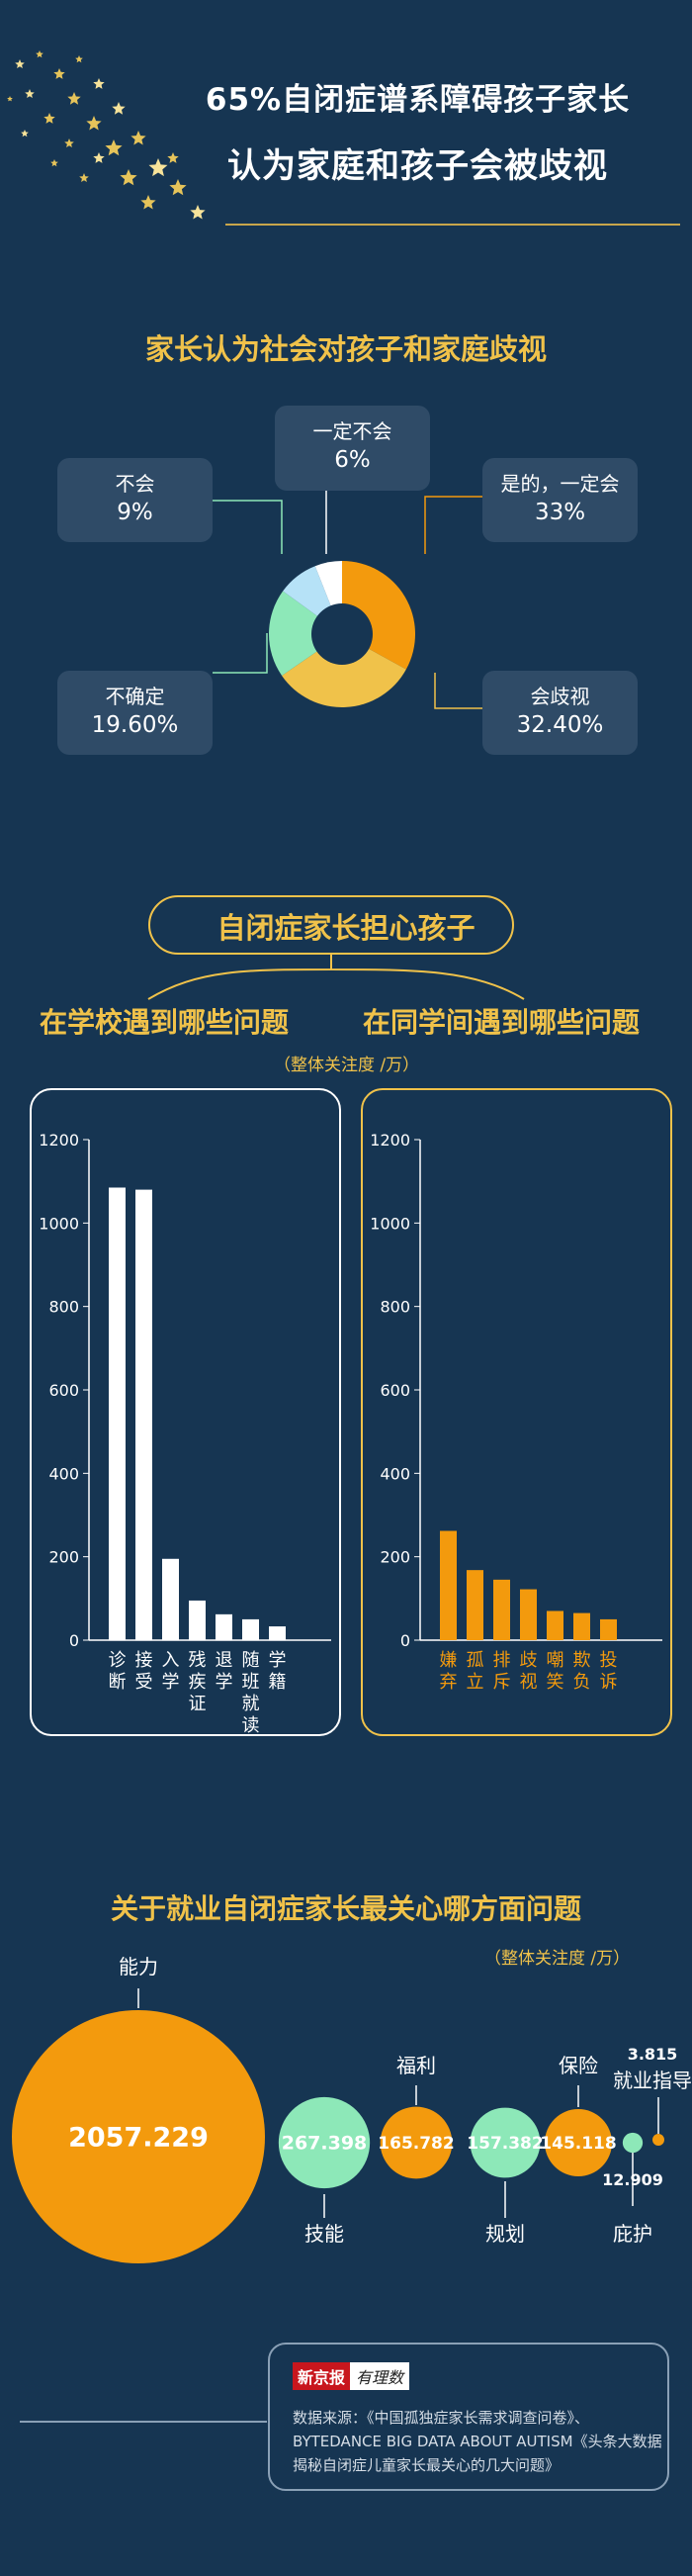 The image size is (692, 2576). I want to click on y-tick-label: 1200, so click(390, 1140).